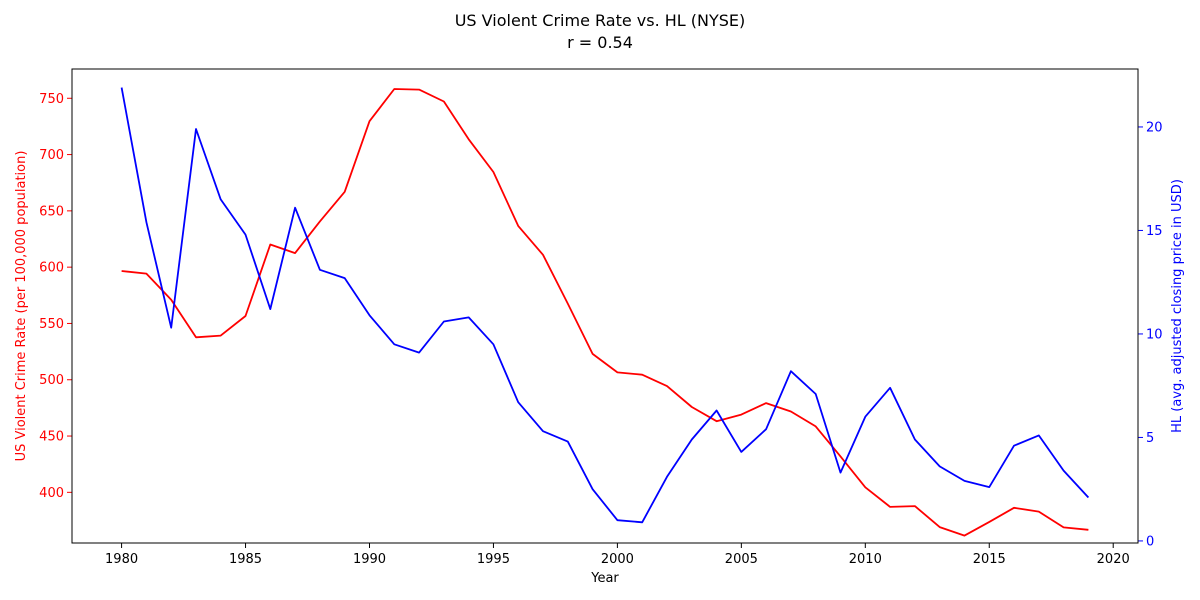  I want to click on left-y-tick-label: 500, so click(51, 380).